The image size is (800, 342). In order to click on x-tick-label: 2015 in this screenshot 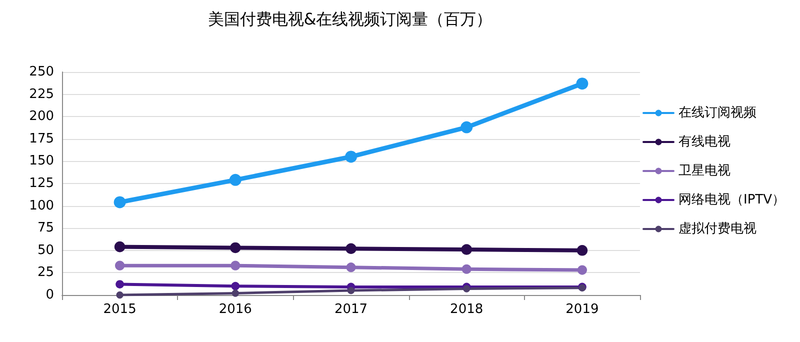, I will do `click(119, 309)`.